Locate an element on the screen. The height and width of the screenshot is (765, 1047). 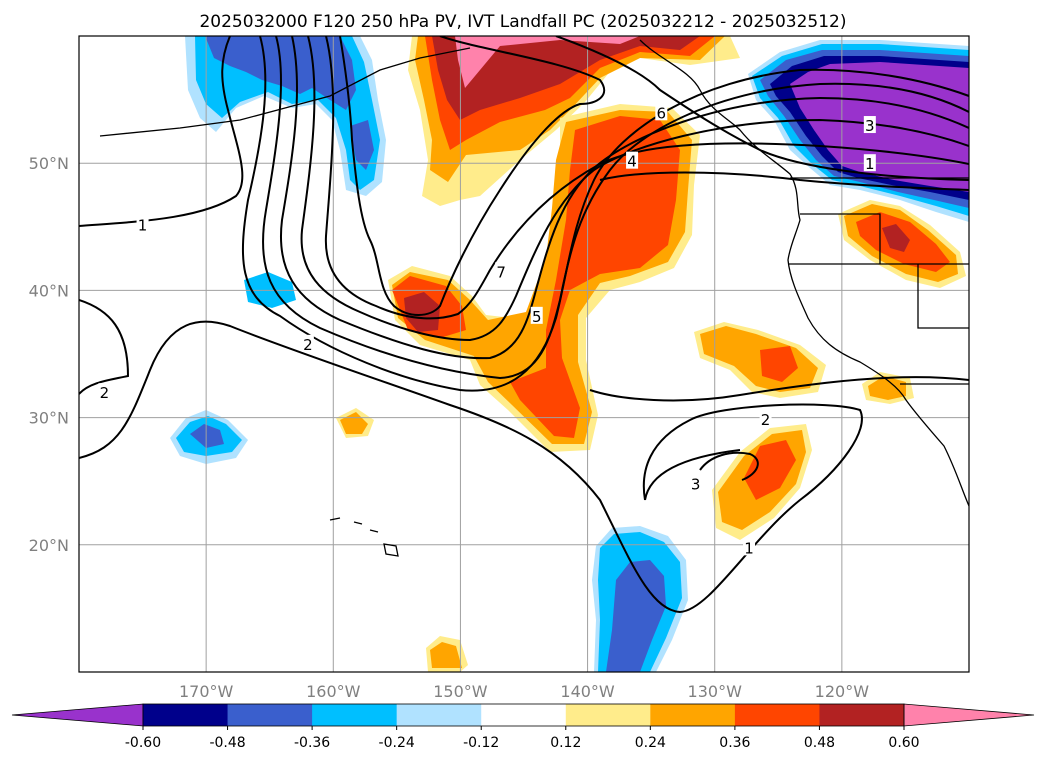
colorbar-extend-high is located at coordinates (969, 715).